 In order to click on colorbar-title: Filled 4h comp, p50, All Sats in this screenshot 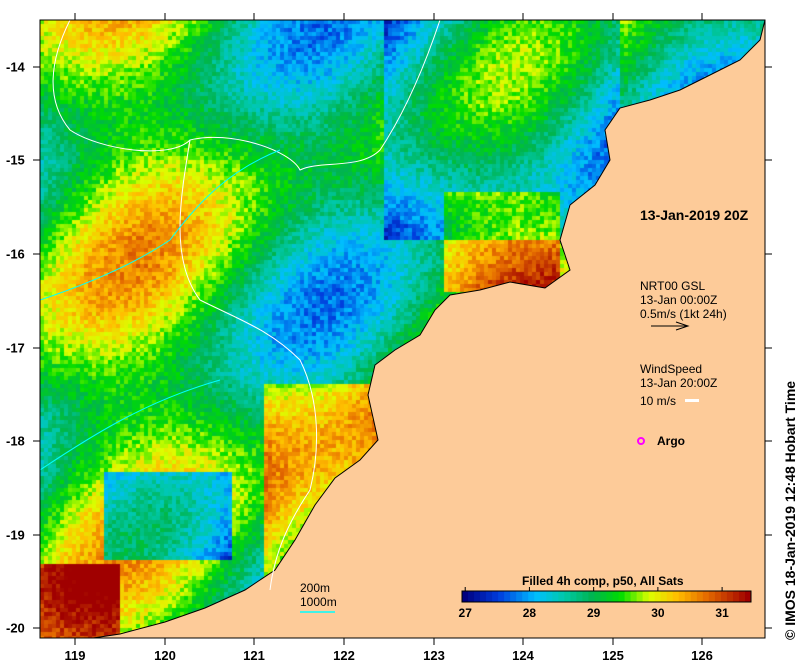, I will do `click(603, 581)`.